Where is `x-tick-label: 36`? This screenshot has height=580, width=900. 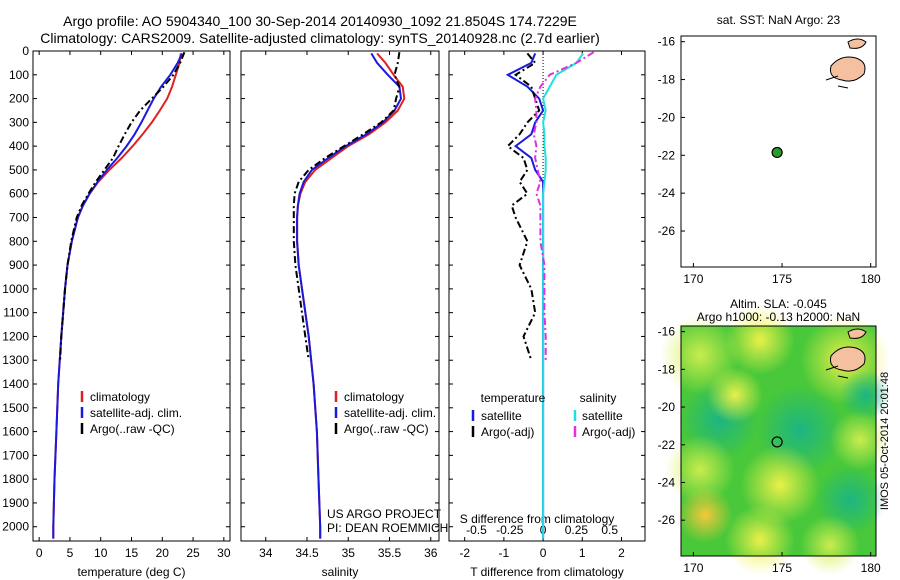
x-tick-label: 36 is located at coordinates (431, 553).